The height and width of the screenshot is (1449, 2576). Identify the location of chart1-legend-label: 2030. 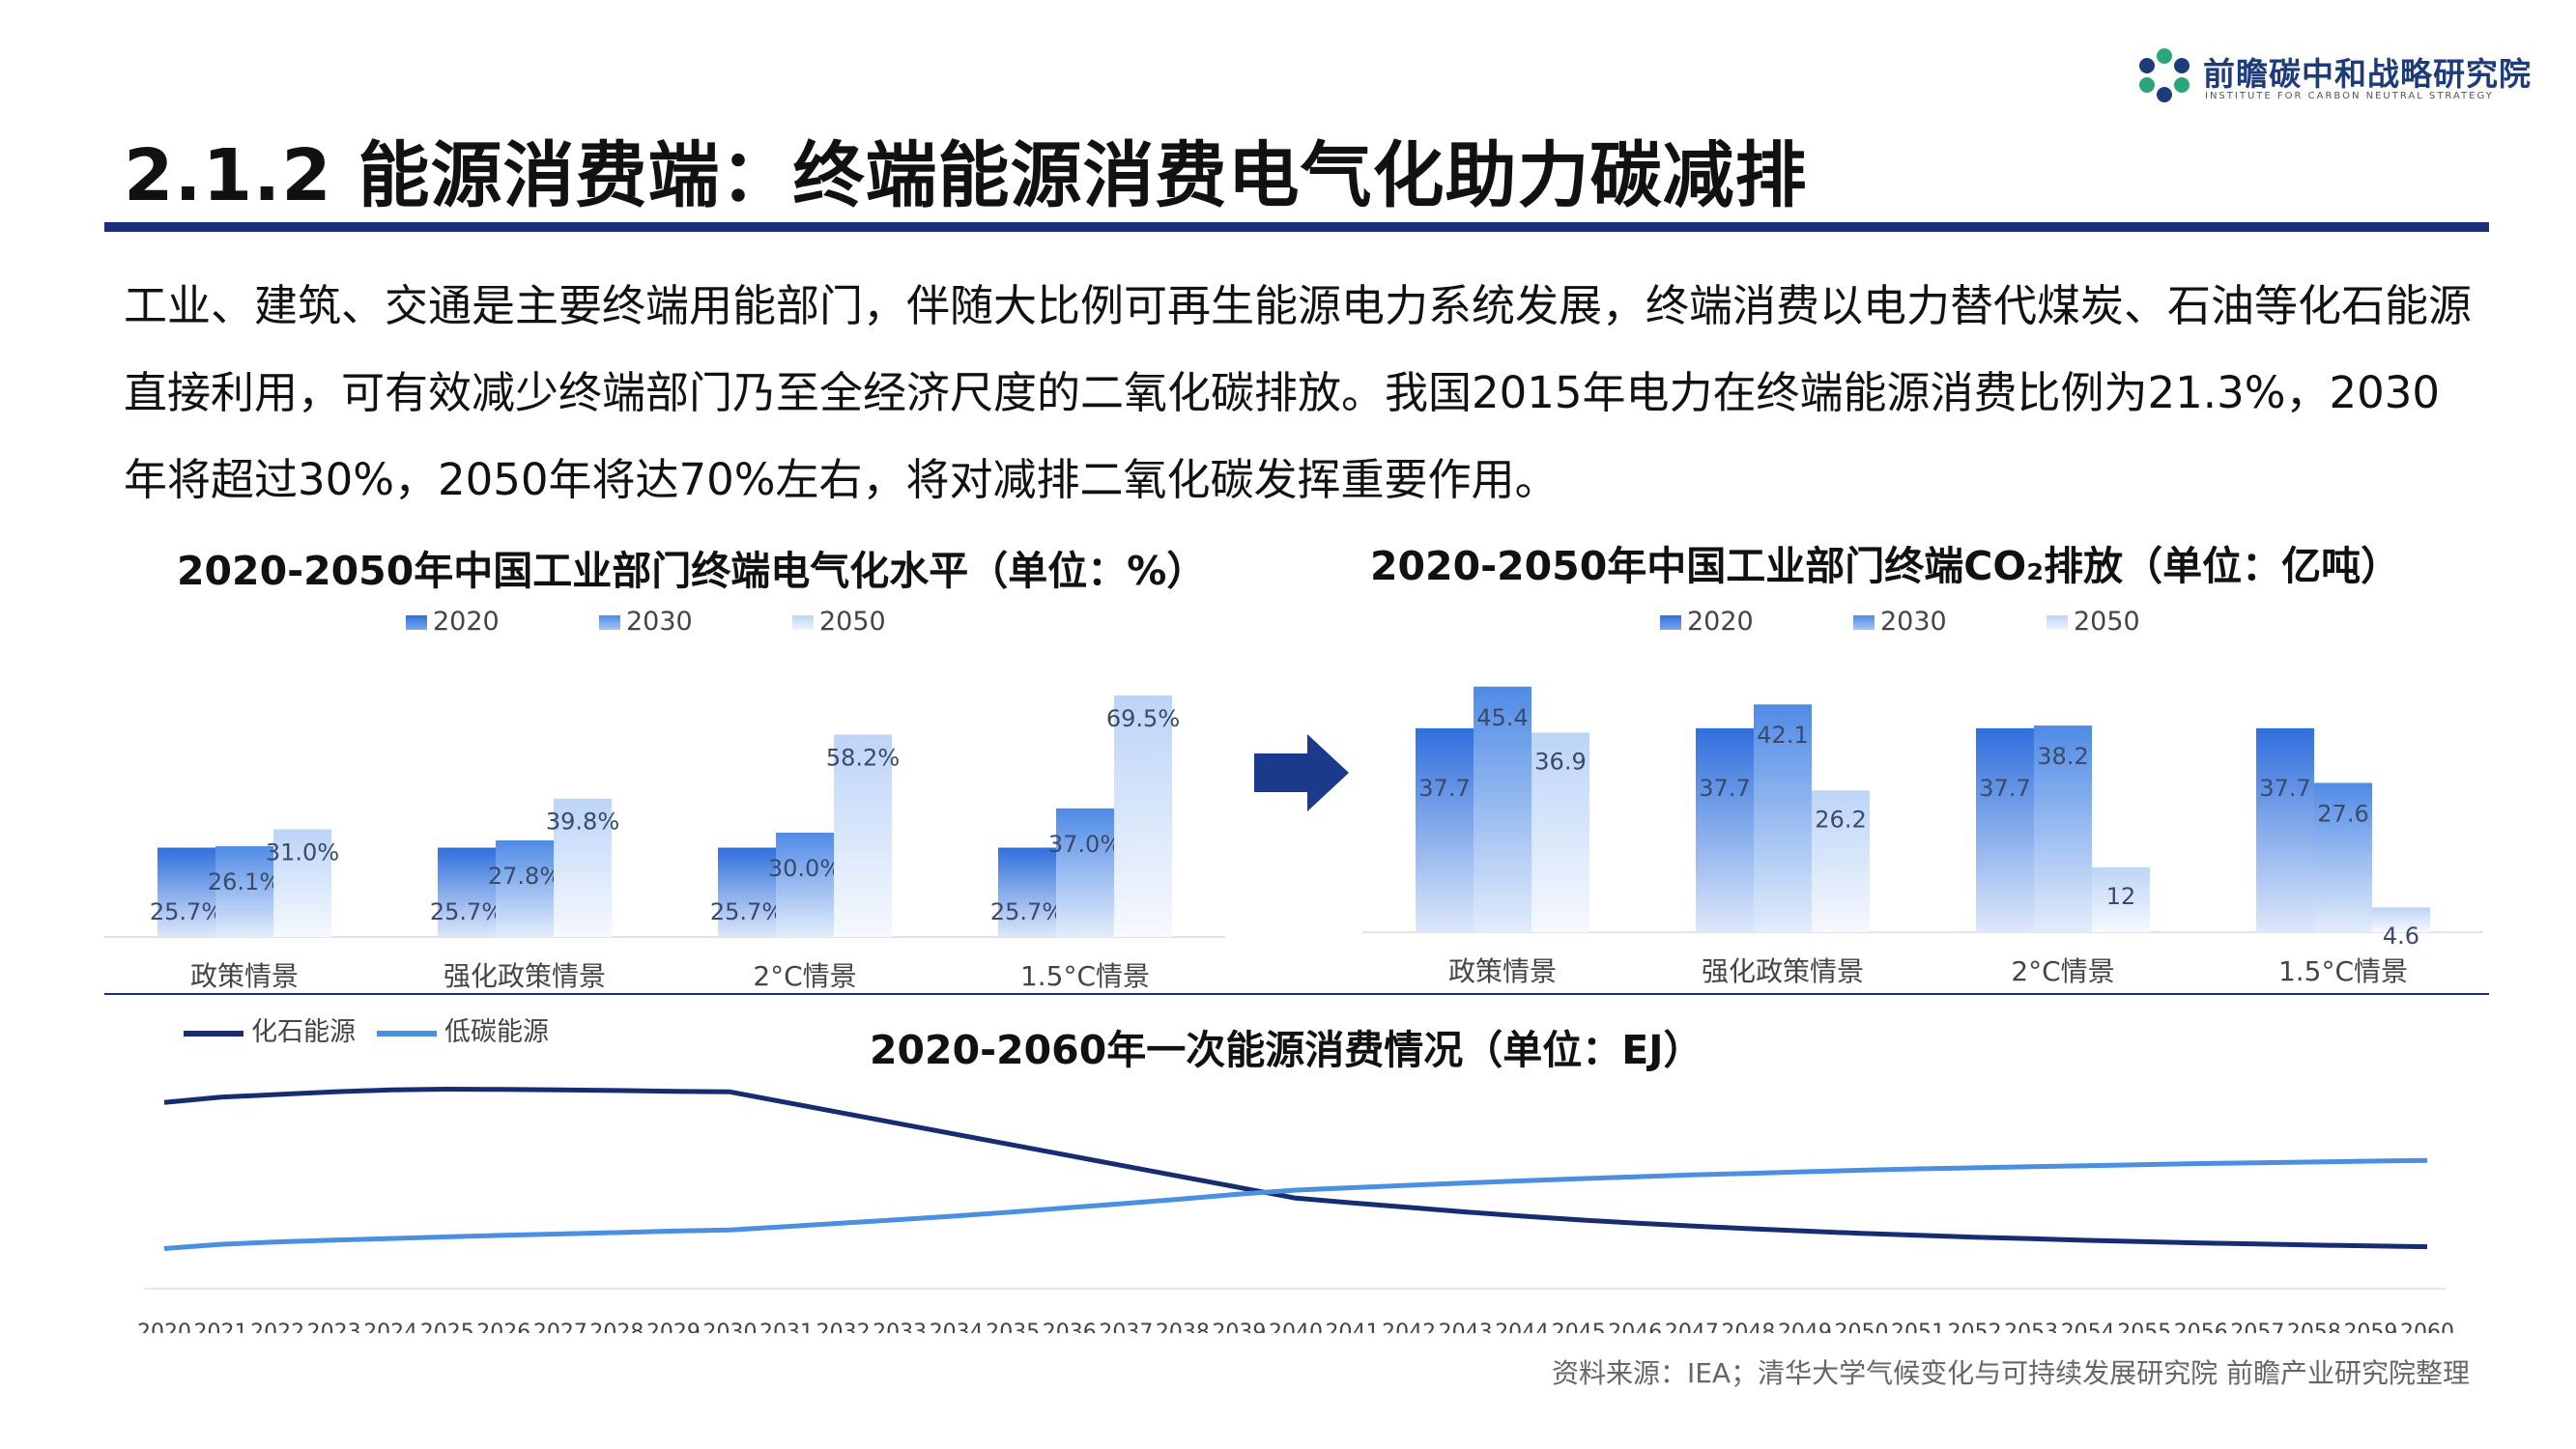
(660, 622).